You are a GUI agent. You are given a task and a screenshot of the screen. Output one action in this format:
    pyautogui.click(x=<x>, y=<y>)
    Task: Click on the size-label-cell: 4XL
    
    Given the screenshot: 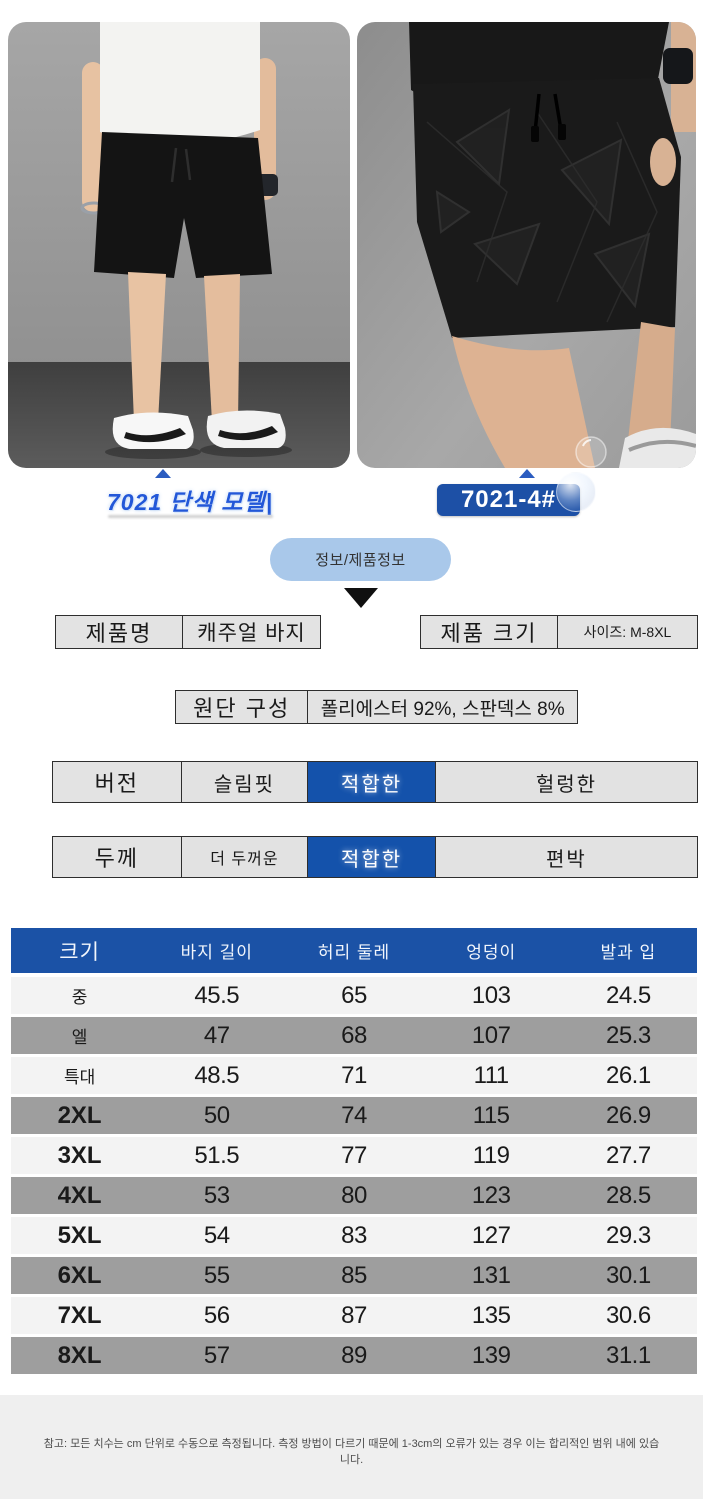 What is the action you would take?
    pyautogui.click(x=79, y=1195)
    